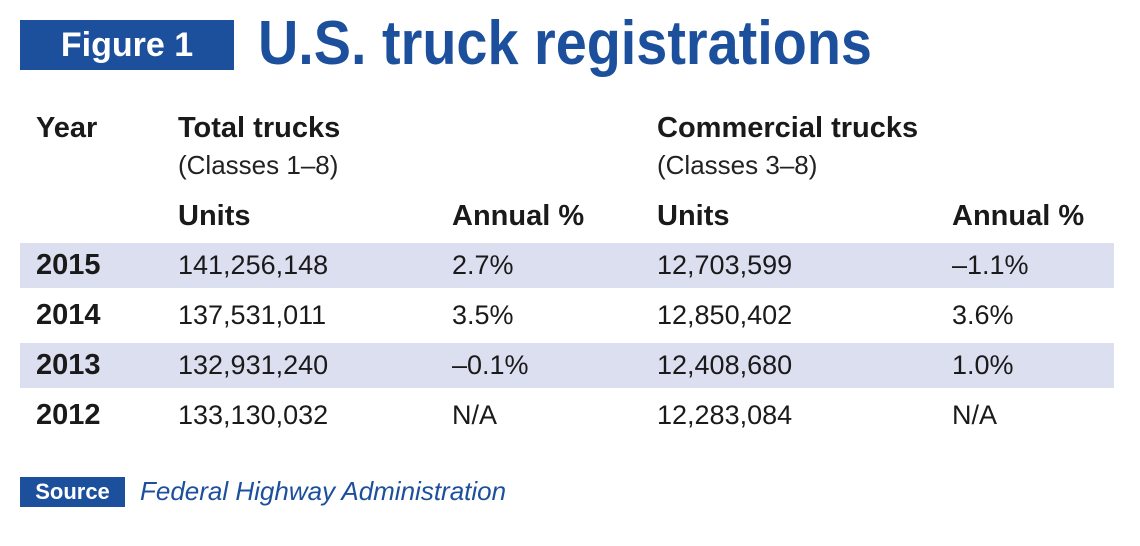  What do you see at coordinates (214, 216) in the screenshot?
I see `header-total-units: Units` at bounding box center [214, 216].